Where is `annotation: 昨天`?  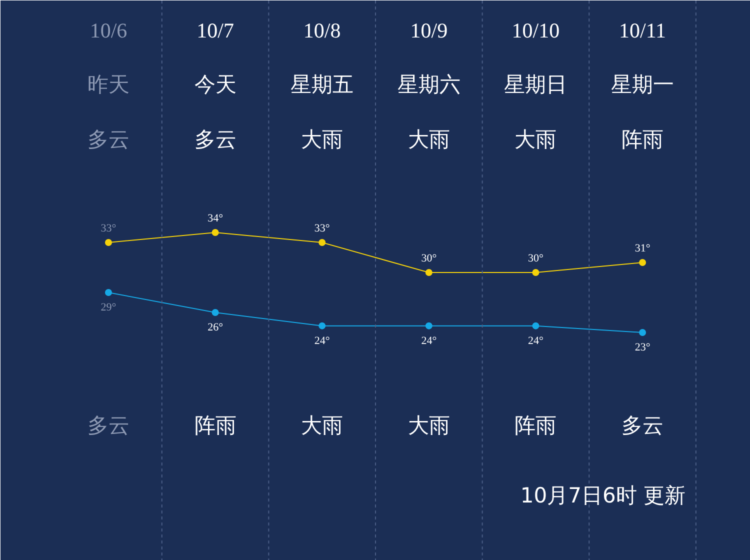 annotation: 昨天 is located at coordinates (108, 84).